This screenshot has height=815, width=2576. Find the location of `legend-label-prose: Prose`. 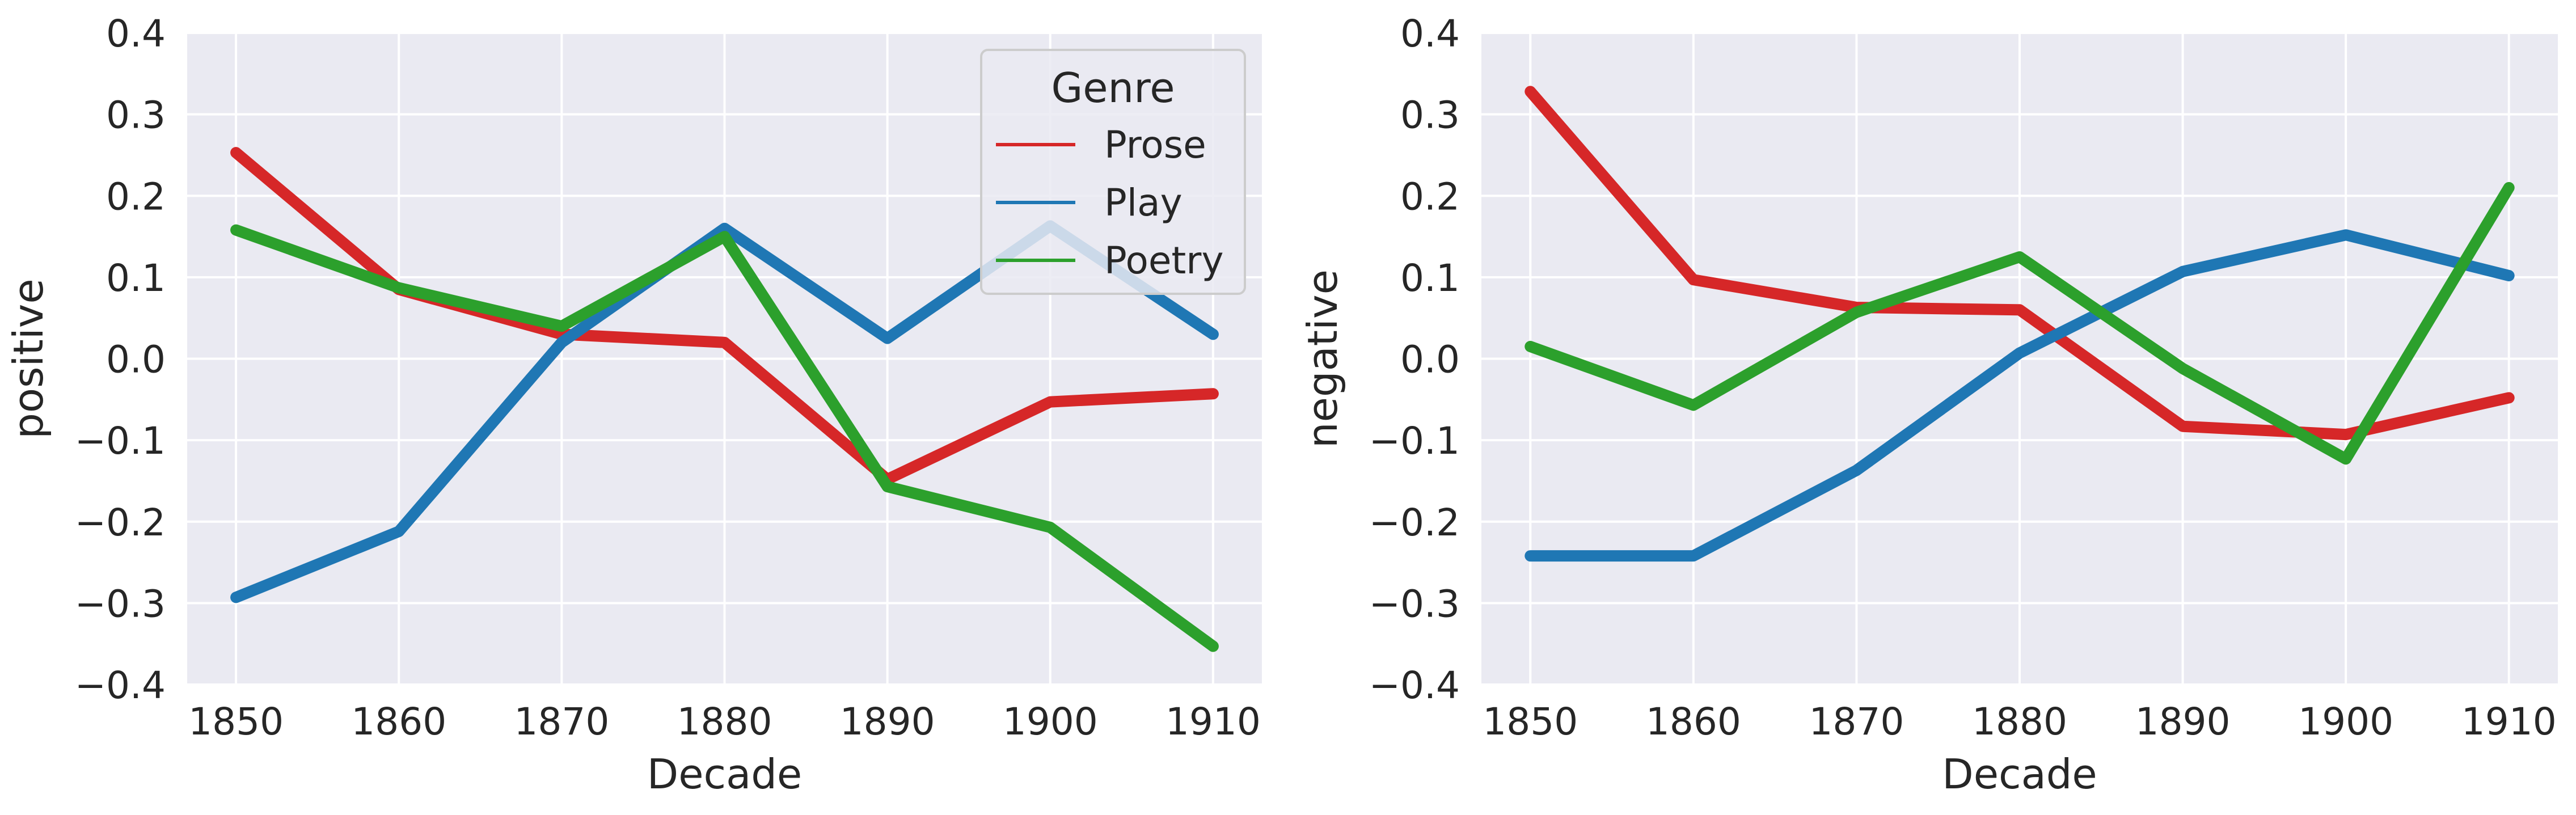

legend-label-prose: Prose is located at coordinates (1155, 145).